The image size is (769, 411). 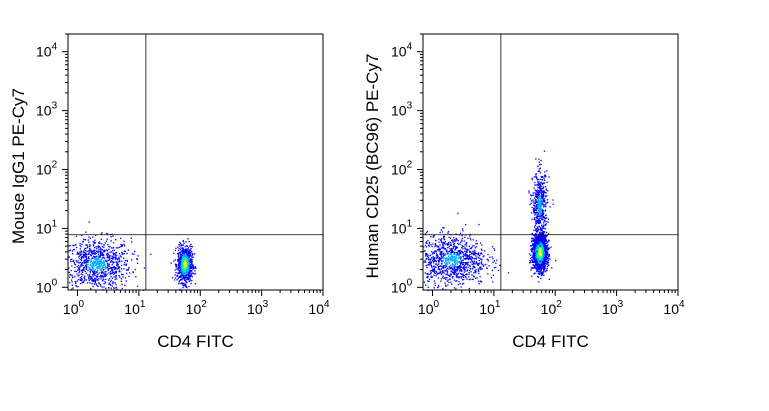 I want to click on y-axis-label: Mouse IgG1 PE-Cy7, so click(x=18, y=166).